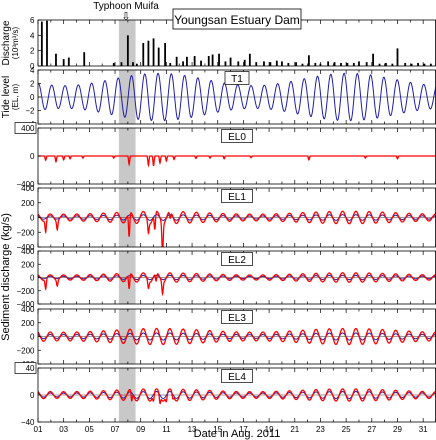  What do you see at coordinates (320, 429) in the screenshot?
I see `x-tick-label: 23` at bounding box center [320, 429].